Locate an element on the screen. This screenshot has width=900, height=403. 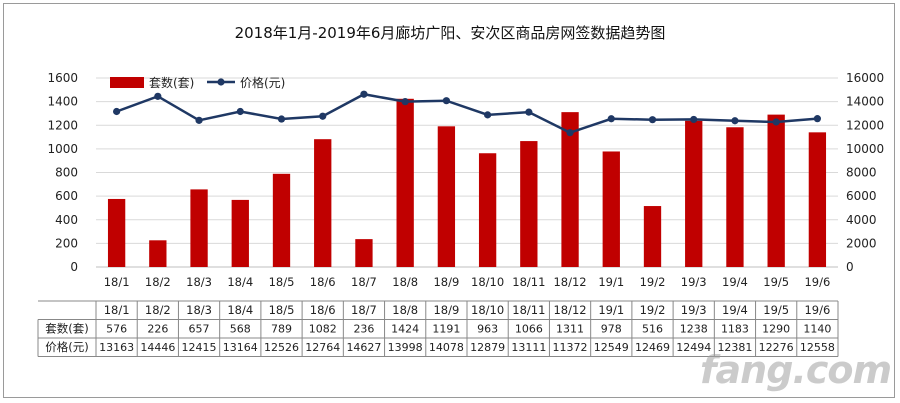
x-tick-label: 18/11 is located at coordinates (528, 282).